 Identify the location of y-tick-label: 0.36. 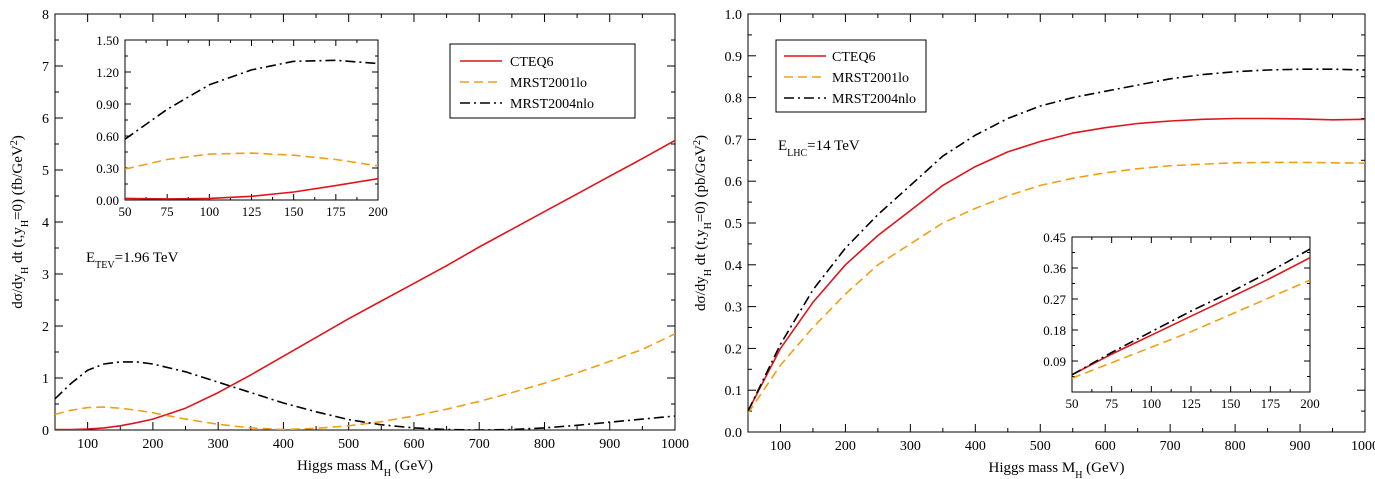
(1054, 268).